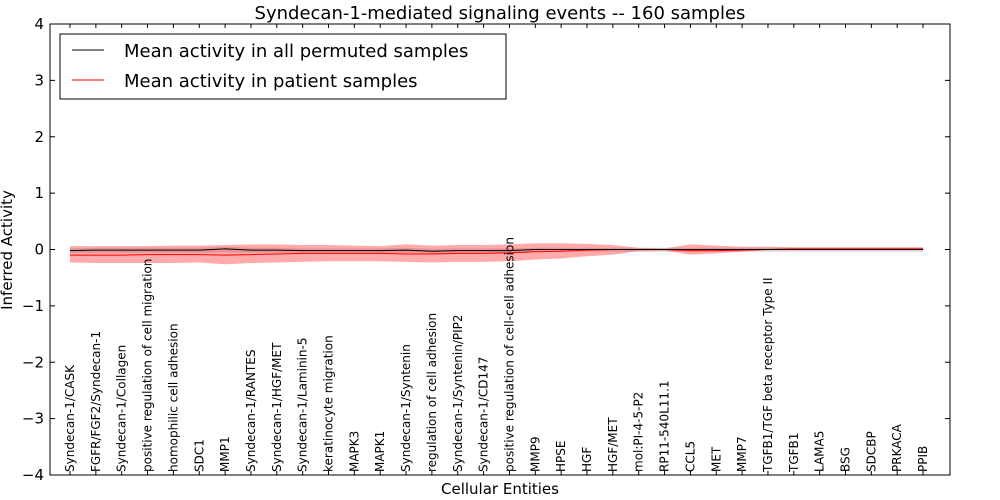 Image resolution: width=1000 pixels, height=500 pixels. I want to click on y-tick-label: 1, so click(39, 193).